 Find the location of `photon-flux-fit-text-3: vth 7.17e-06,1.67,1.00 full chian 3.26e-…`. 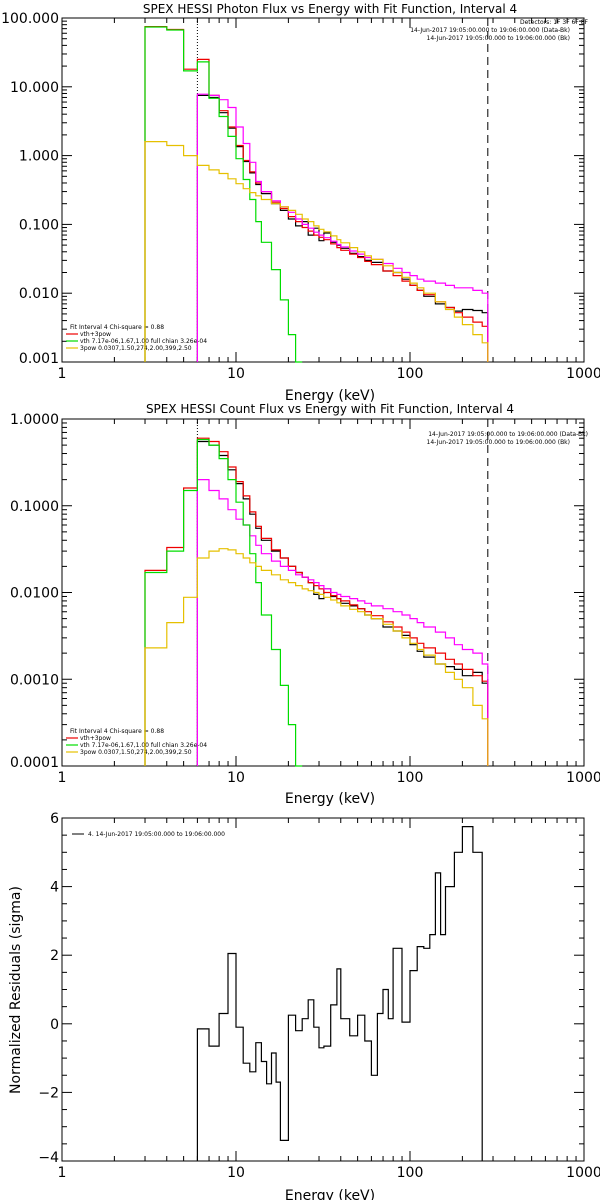

photon-flux-fit-text-3: vth 7.17e-06,1.67,1.00 full chian 3.26e-… is located at coordinates (143, 341).